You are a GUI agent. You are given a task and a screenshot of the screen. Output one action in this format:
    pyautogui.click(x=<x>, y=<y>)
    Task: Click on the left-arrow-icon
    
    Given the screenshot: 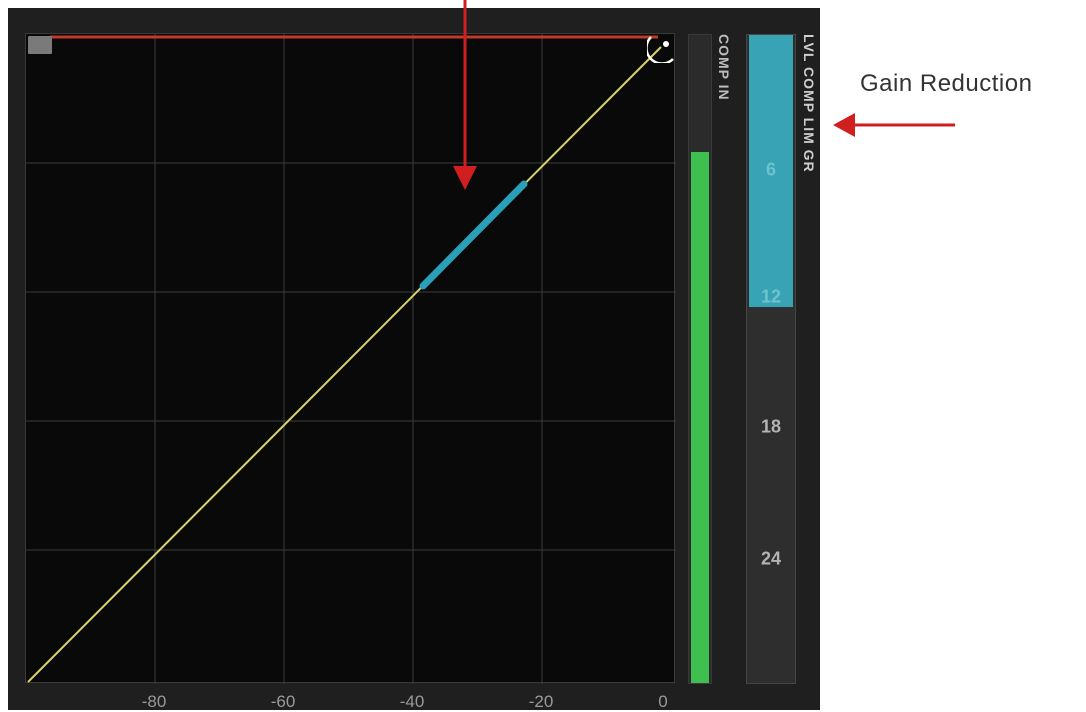 What is the action you would take?
    pyautogui.click(x=894, y=125)
    